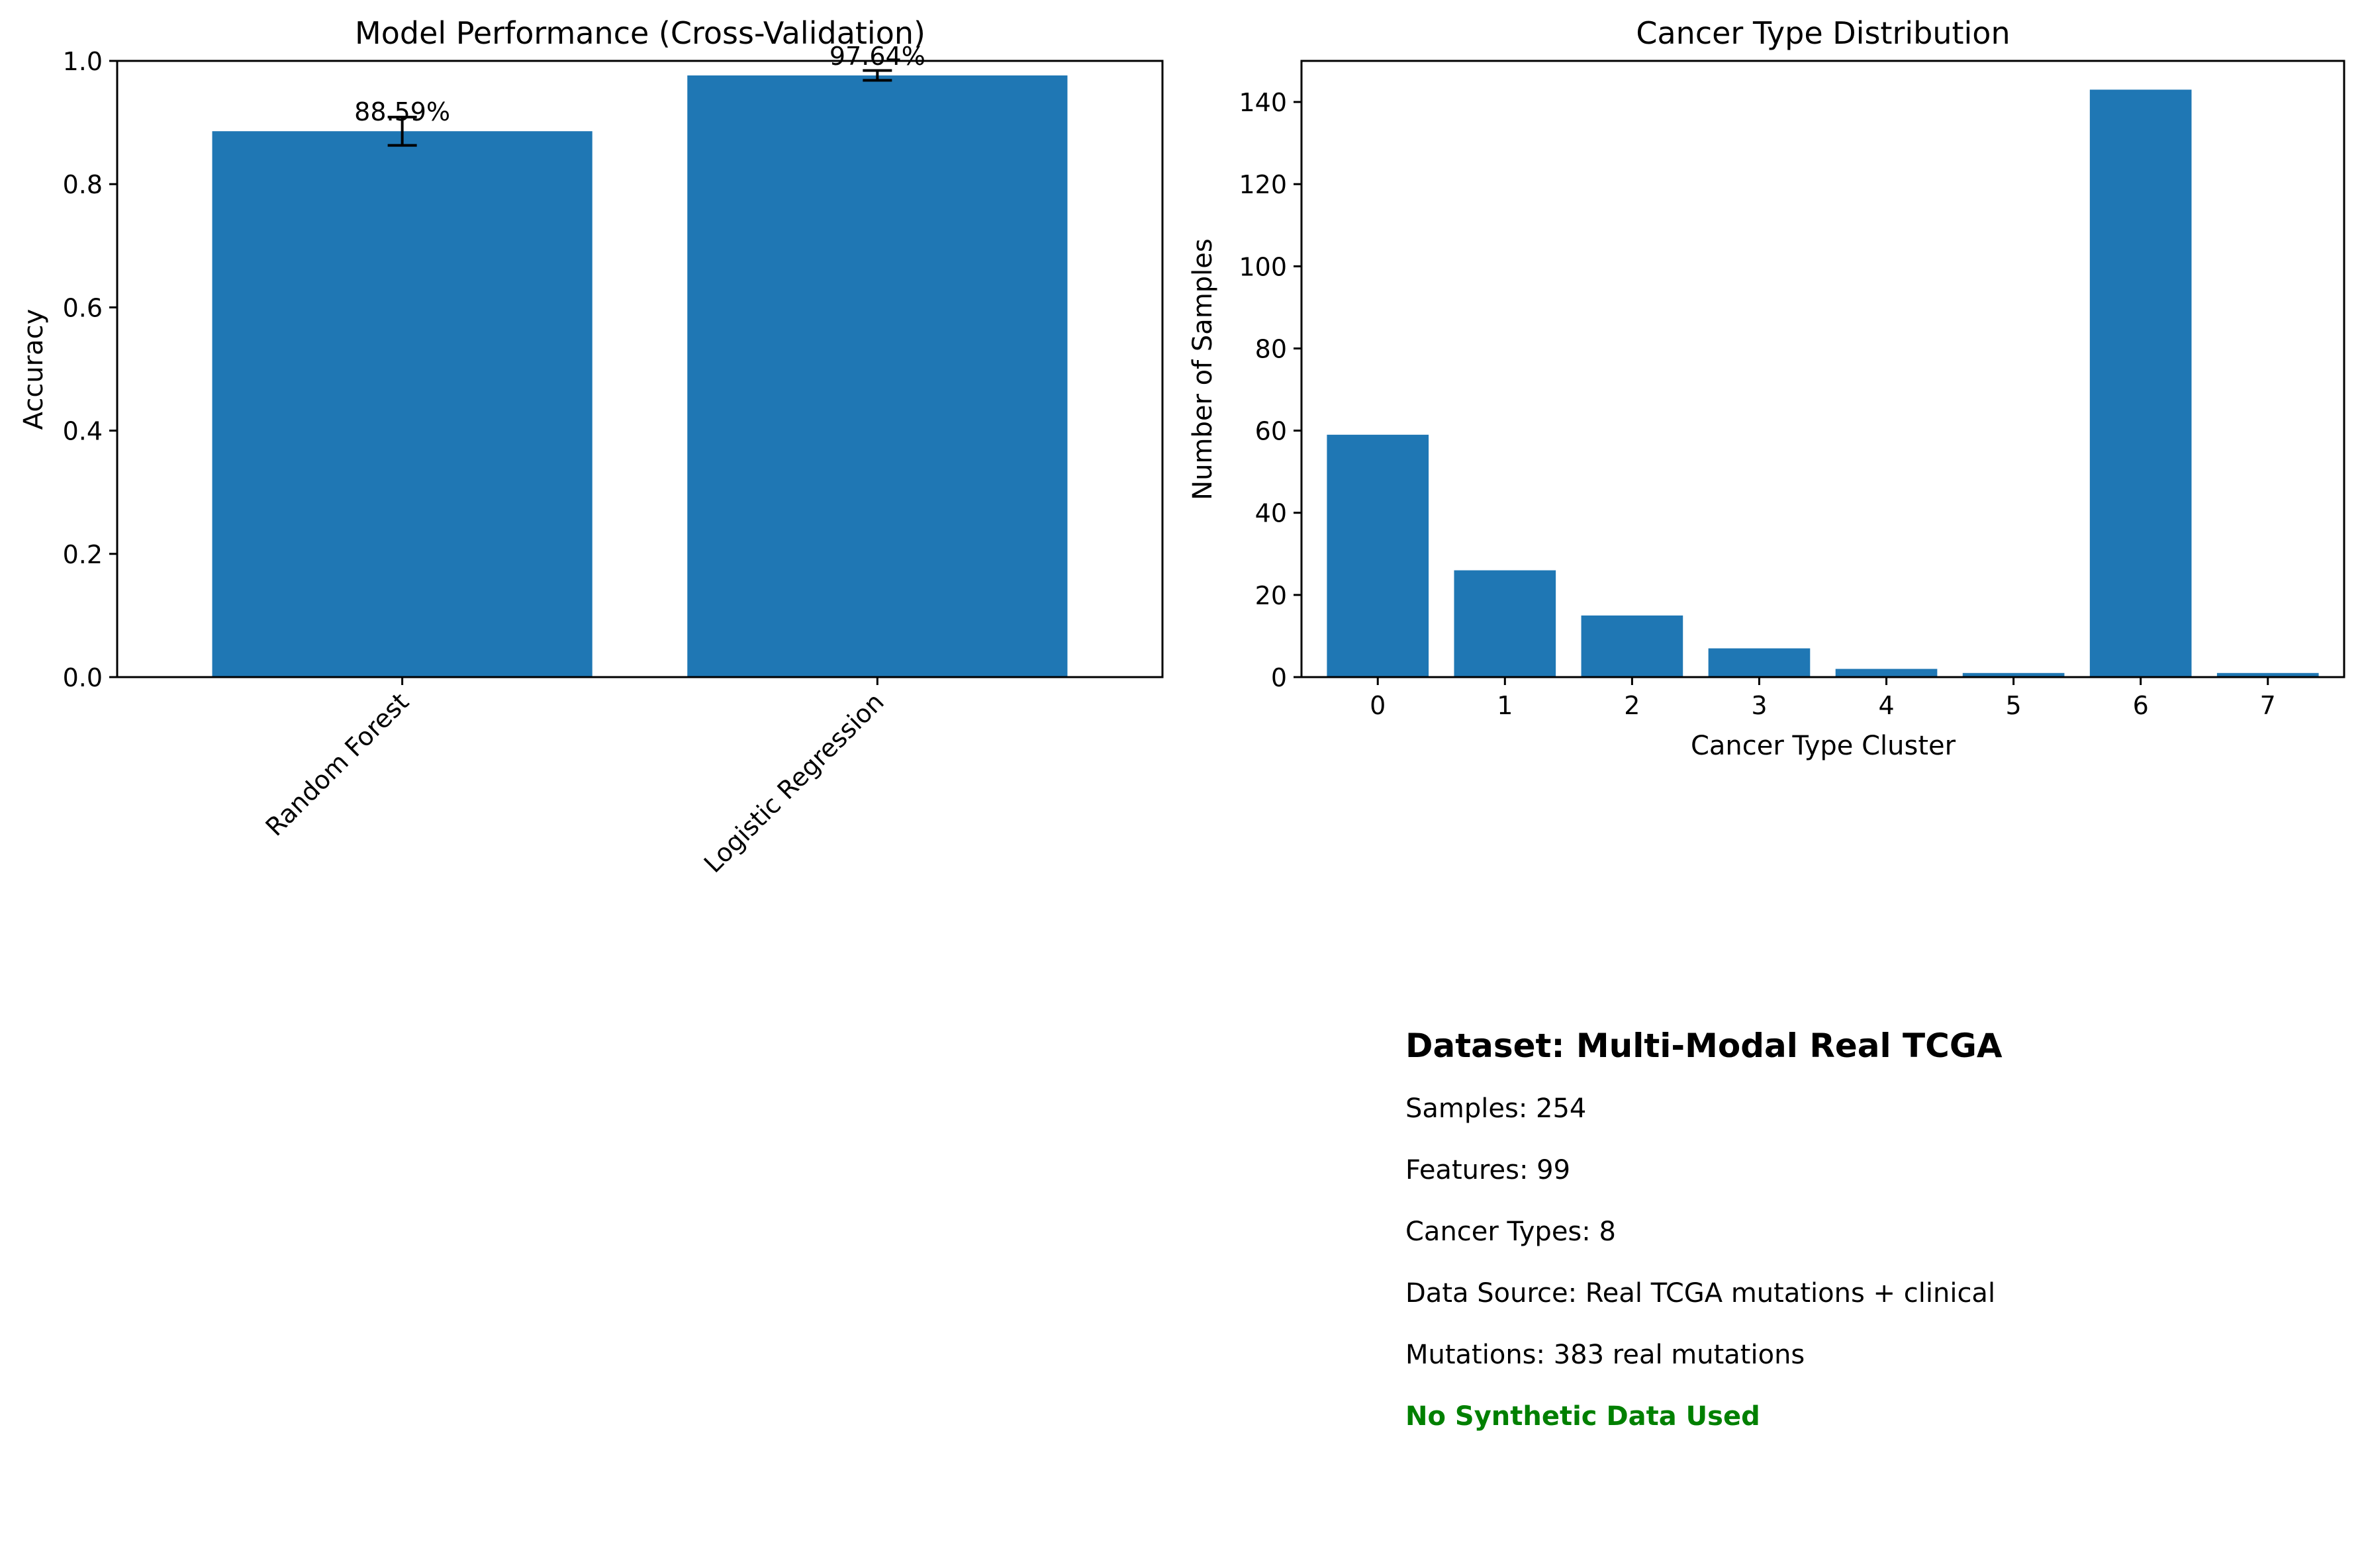 The image size is (2362, 1568). Describe the element at coordinates (1271, 595) in the screenshot. I see `y-tick-label: 20` at that location.